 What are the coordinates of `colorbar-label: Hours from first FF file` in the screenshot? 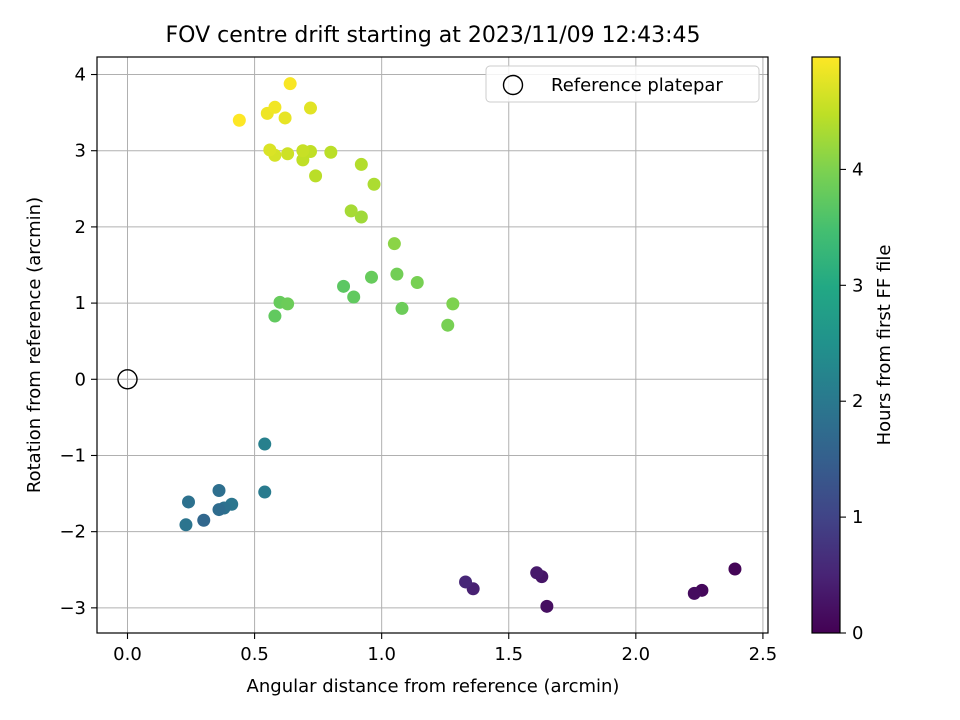 It's located at (884, 345).